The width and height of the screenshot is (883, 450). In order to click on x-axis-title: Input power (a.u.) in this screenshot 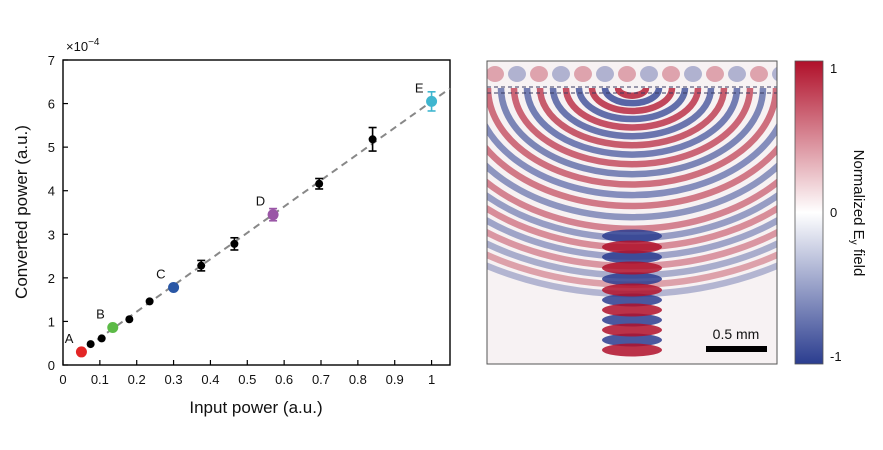, I will do `click(255, 407)`.